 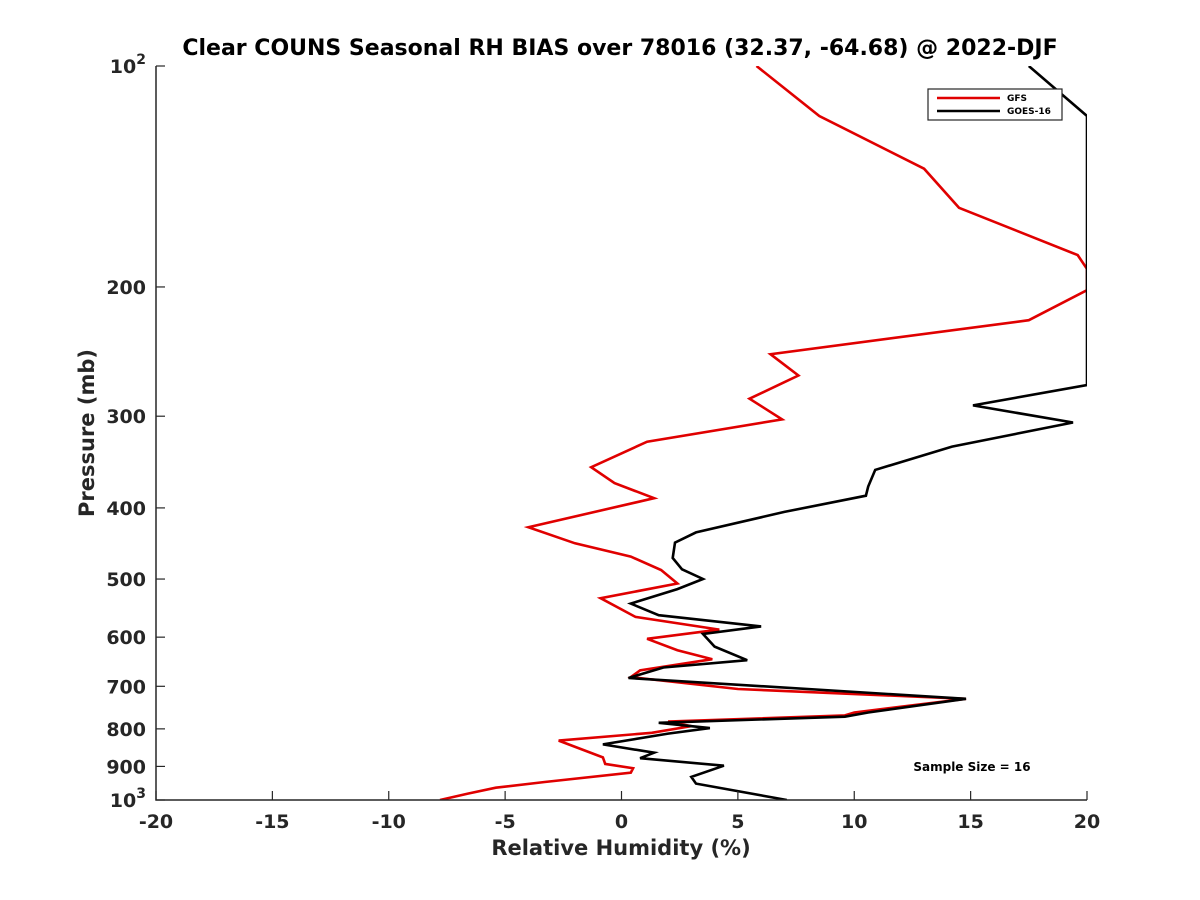 What do you see at coordinates (126, 417) in the screenshot?
I see `y-tick-label: 300` at bounding box center [126, 417].